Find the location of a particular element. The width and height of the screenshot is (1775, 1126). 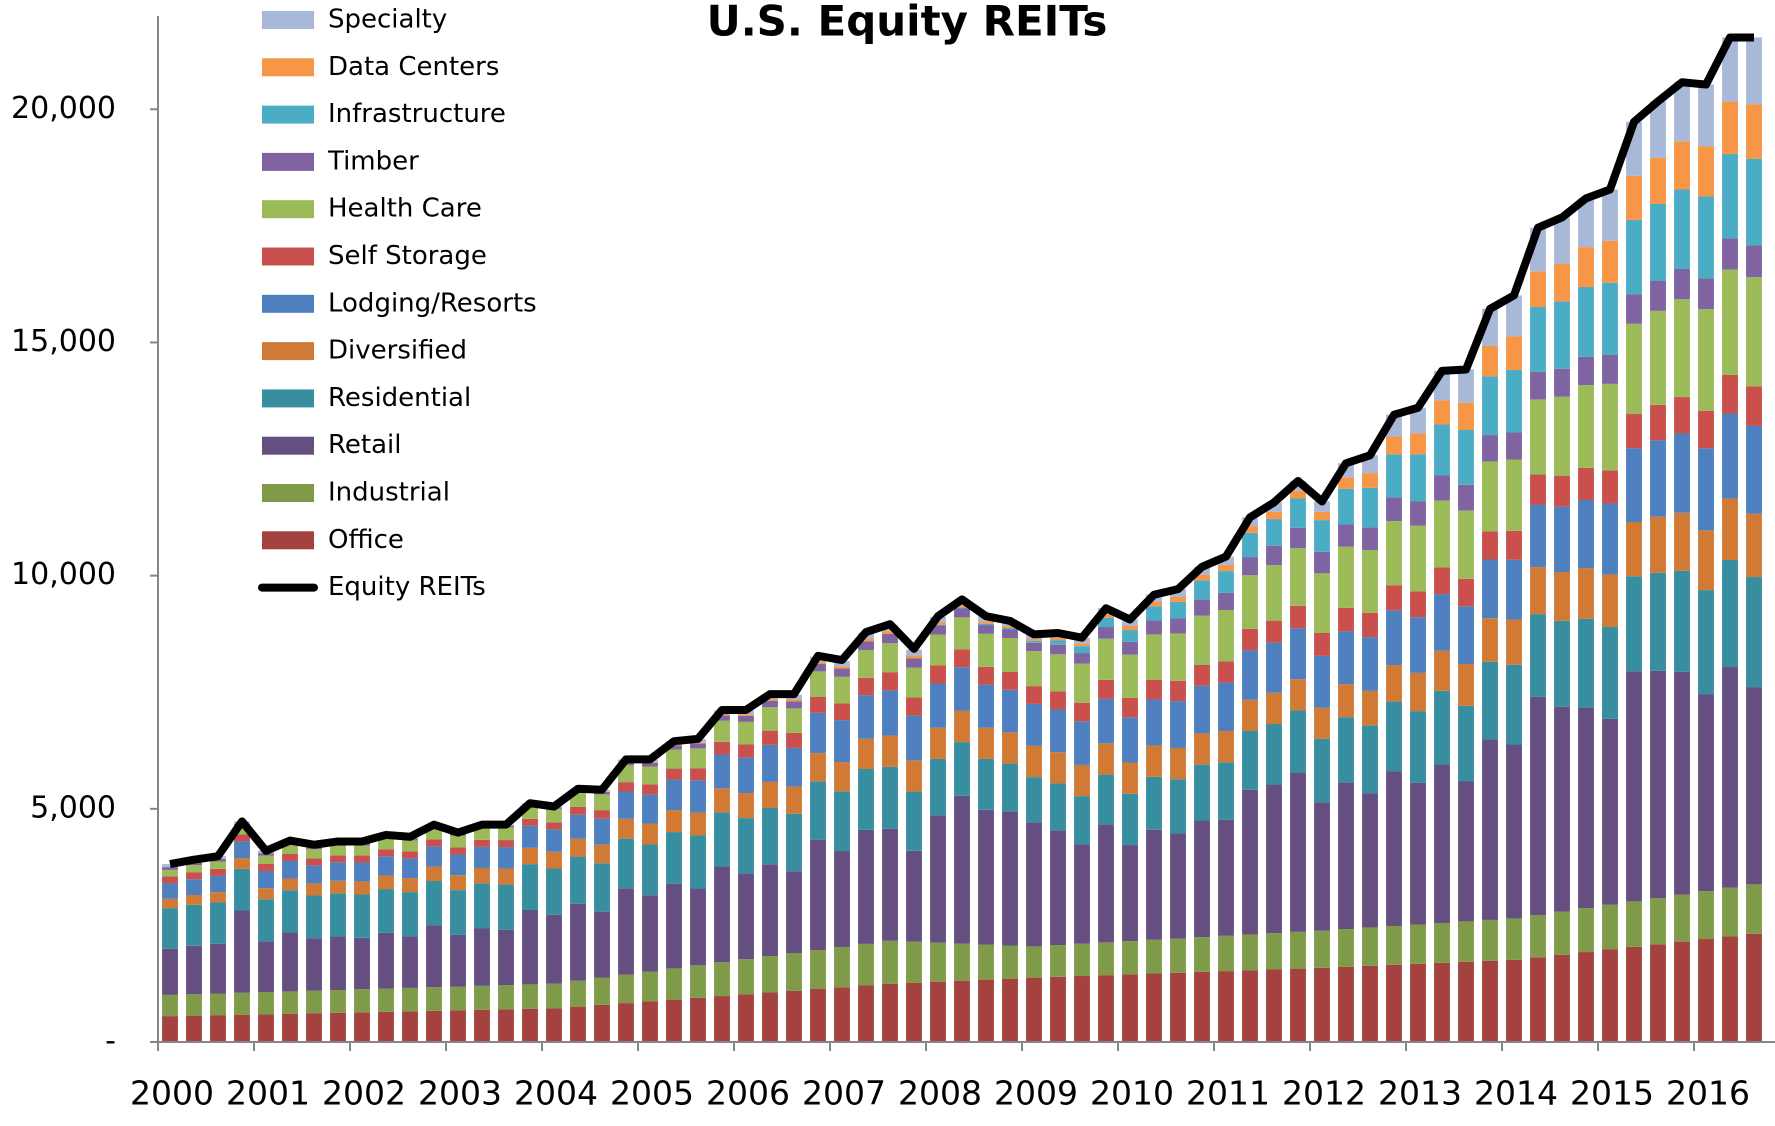

x-tick-label: 2009 is located at coordinates (1036, 1093).